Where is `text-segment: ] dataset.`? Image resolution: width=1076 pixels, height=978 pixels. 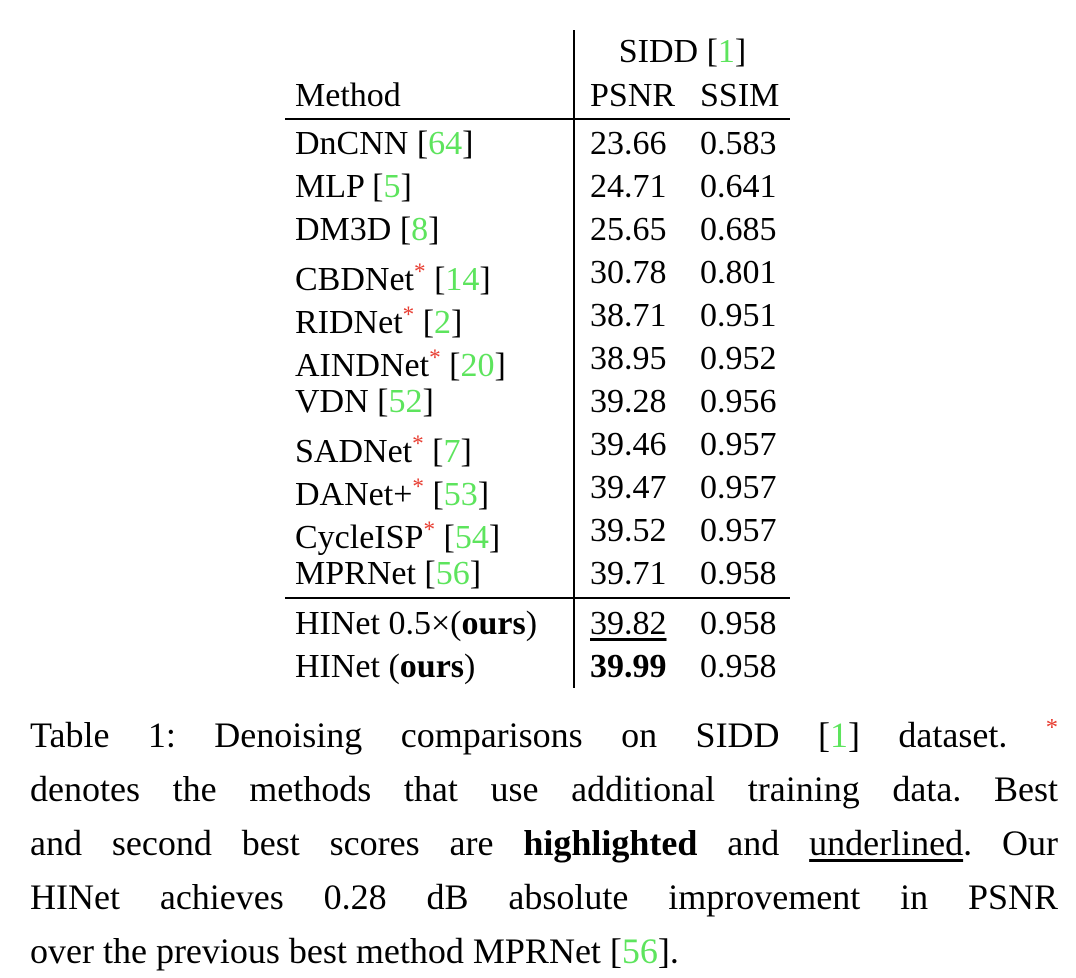 text-segment: ] dataset. is located at coordinates (946, 734).